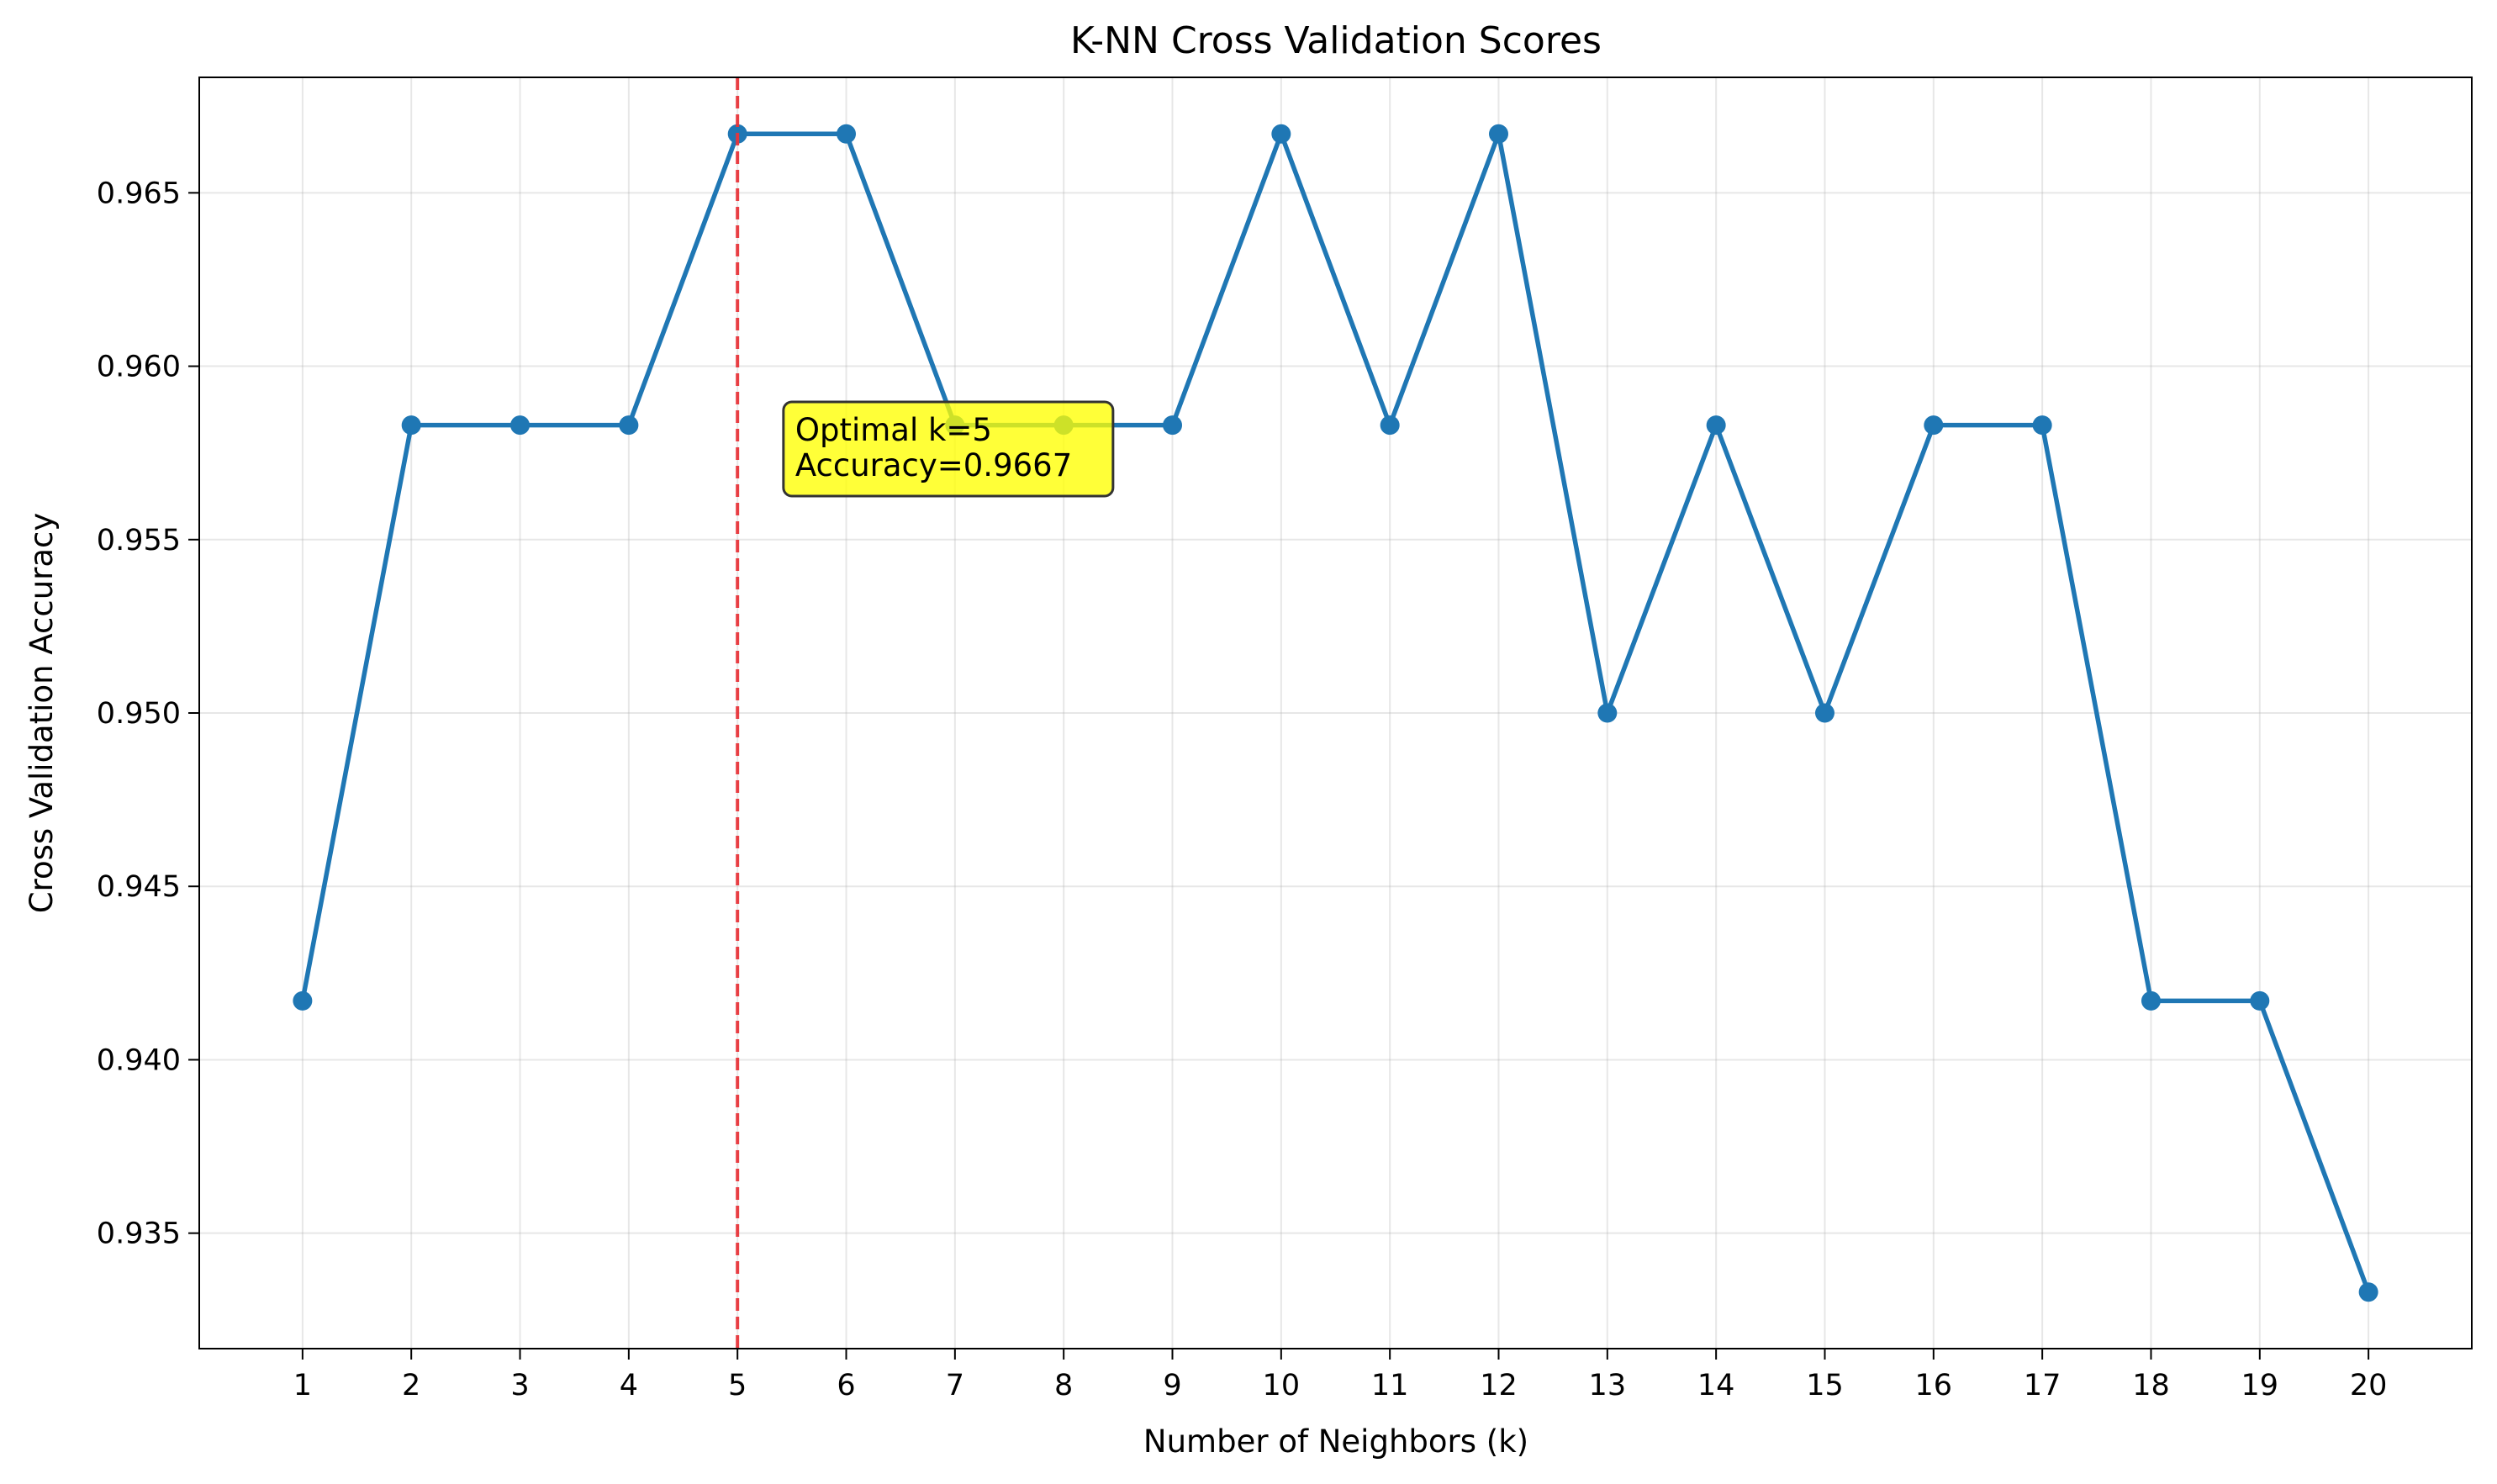  Describe the element at coordinates (139, 193) in the screenshot. I see `y-tick-label: 0.965` at that location.